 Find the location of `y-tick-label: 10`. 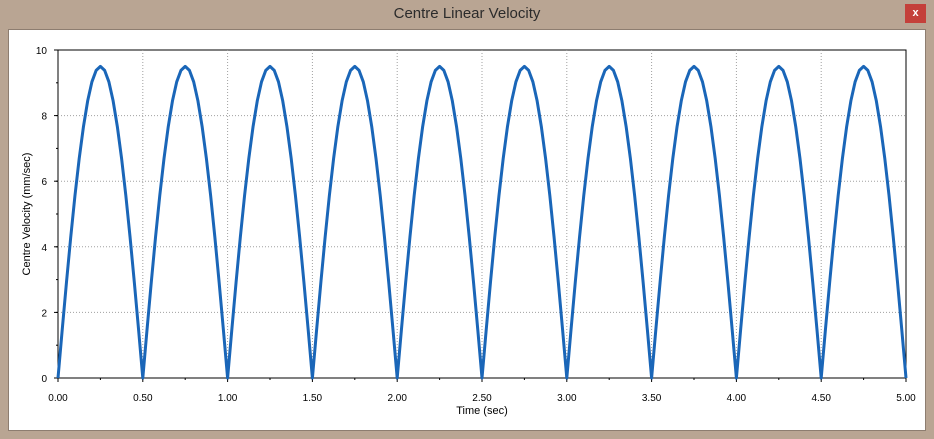

y-tick-label: 10 is located at coordinates (42, 51).